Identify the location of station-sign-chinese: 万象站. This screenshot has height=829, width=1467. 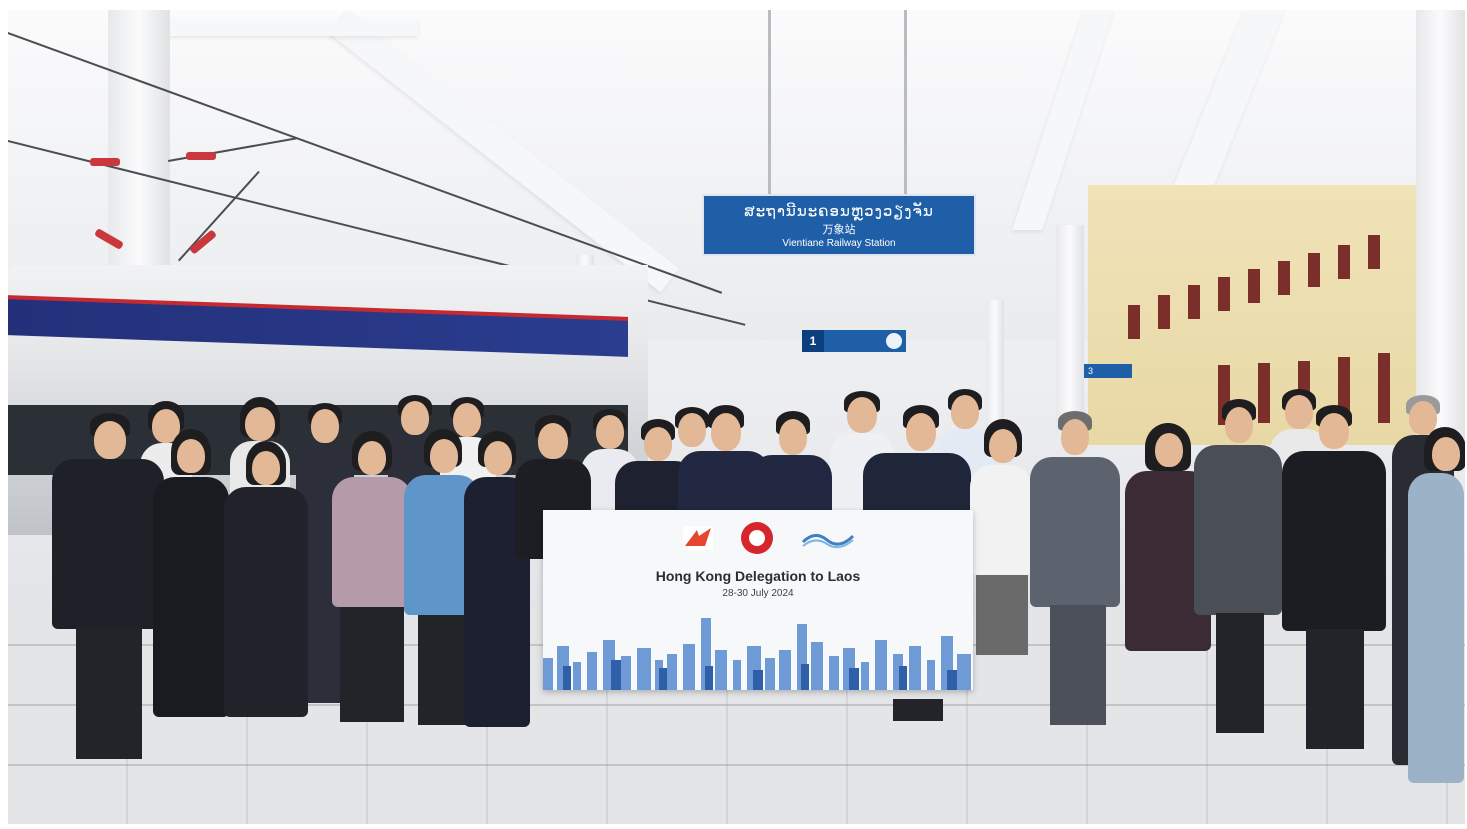
(839, 230).